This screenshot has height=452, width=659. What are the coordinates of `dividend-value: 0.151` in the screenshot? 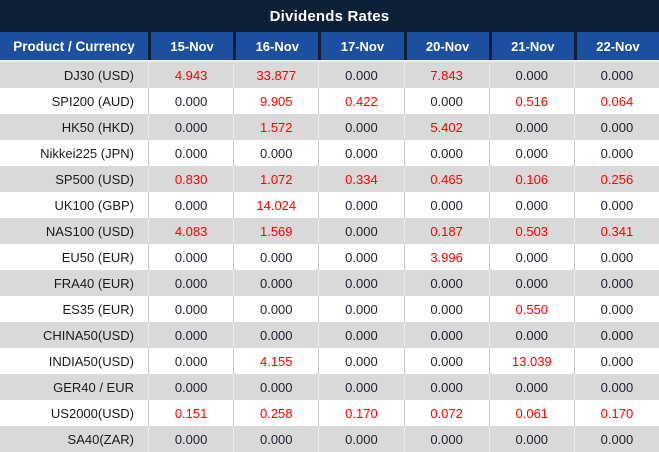 It's located at (190, 413).